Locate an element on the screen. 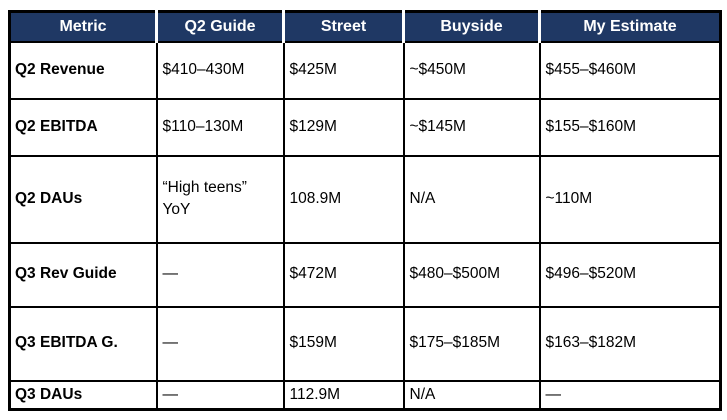 This screenshot has height=420, width=727. col-header-street: Street is located at coordinates (343, 27).